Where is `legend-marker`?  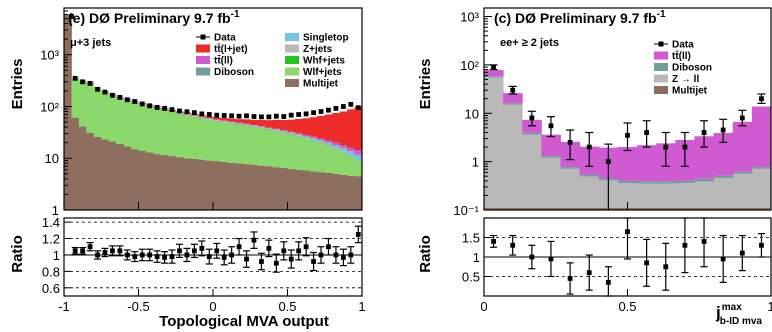
legend-marker is located at coordinates (661, 44).